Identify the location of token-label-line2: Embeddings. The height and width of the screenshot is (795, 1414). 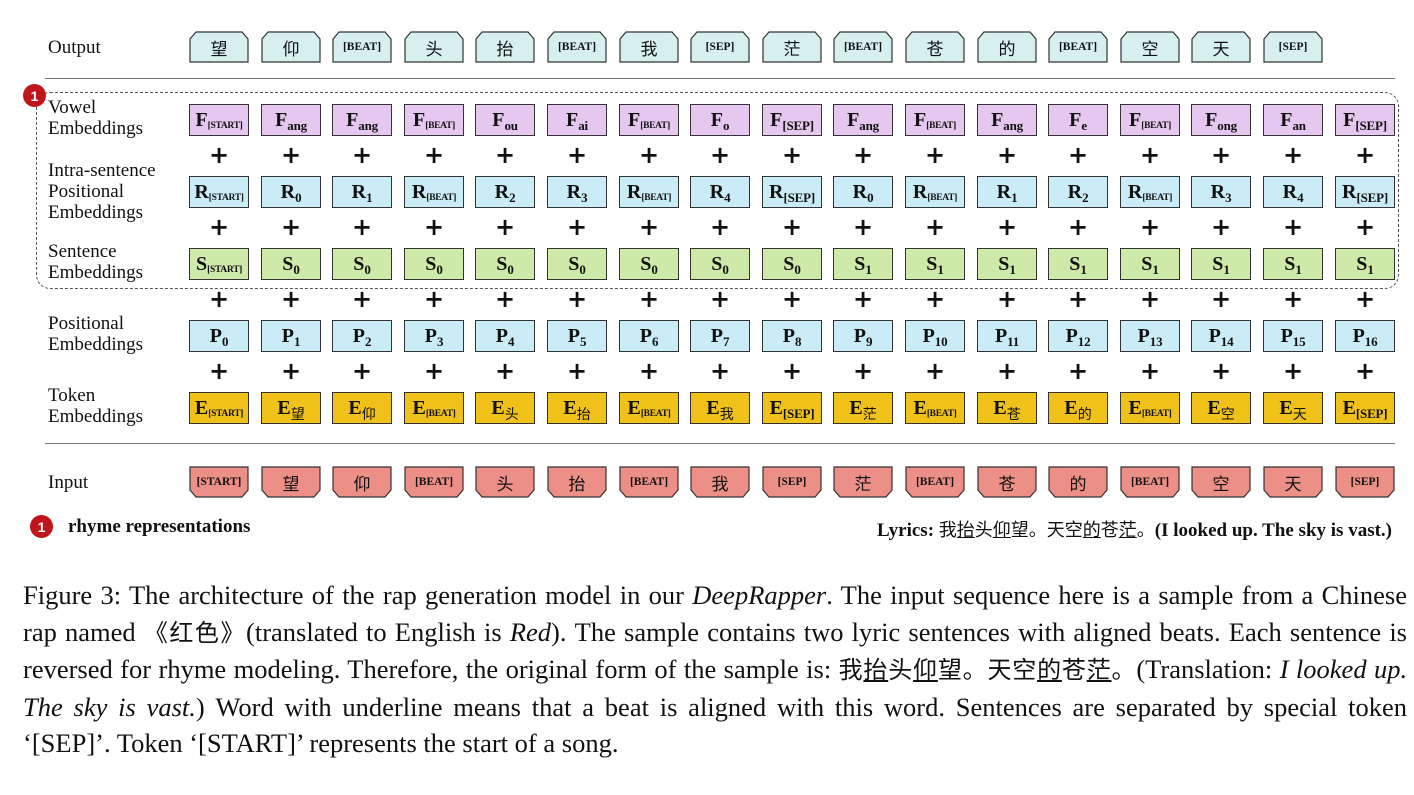
(95, 416).